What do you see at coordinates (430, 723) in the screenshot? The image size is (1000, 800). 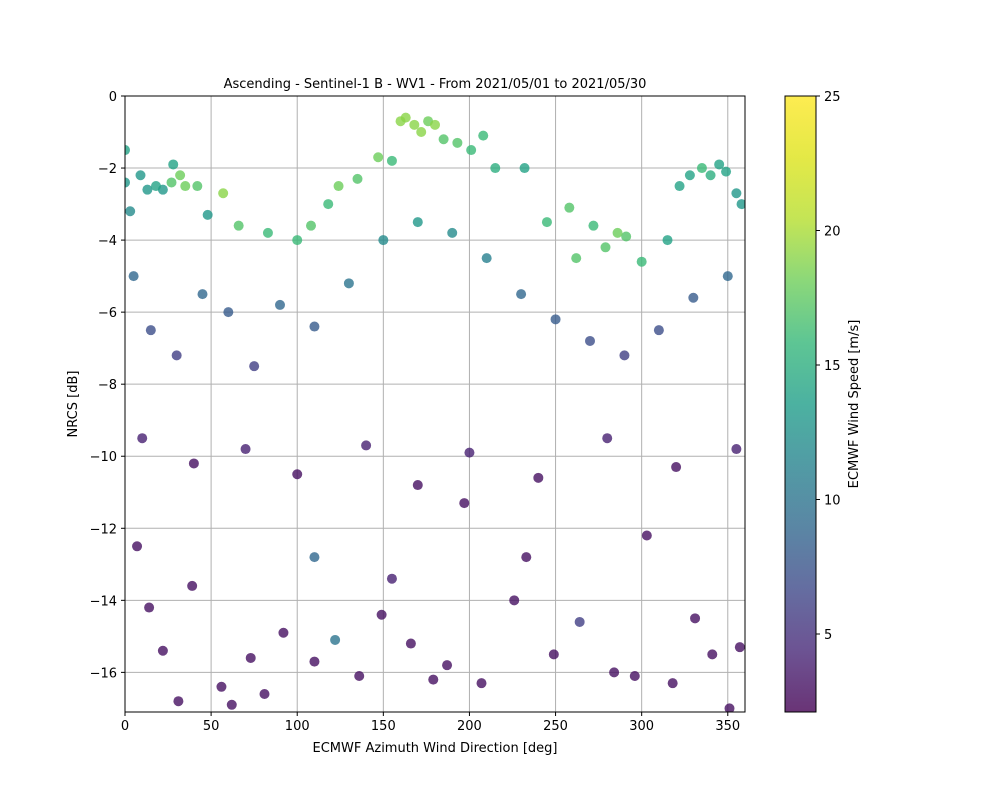 I see `x-axis: 0 50 100 150 200 250 300 350` at bounding box center [430, 723].